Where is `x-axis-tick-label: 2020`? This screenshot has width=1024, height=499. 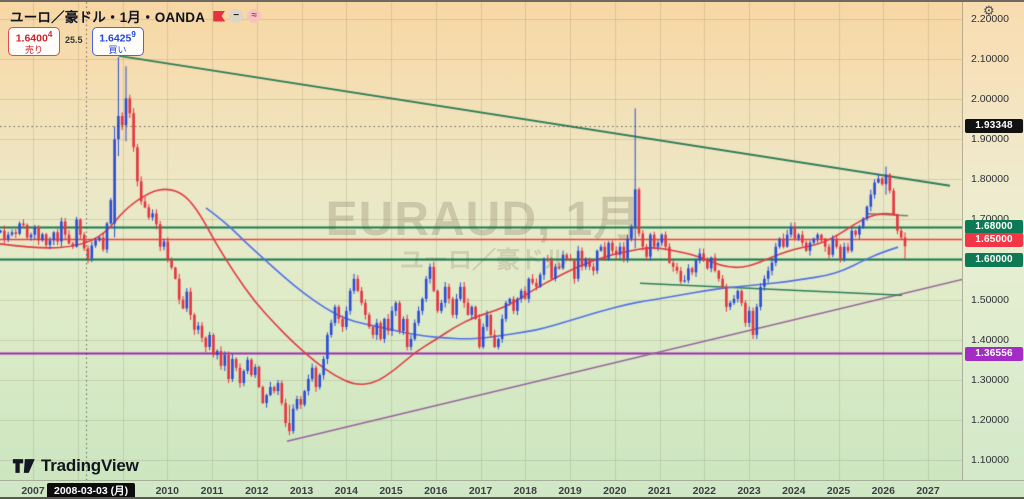 x-axis-tick-label: 2020 is located at coordinates (615, 491).